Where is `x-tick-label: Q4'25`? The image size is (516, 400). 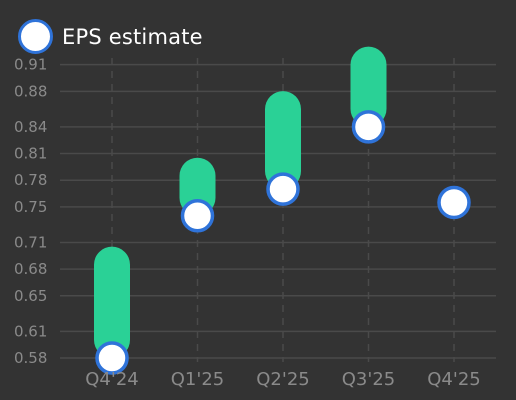
x-tick-label: Q4'25 is located at coordinates (453, 379).